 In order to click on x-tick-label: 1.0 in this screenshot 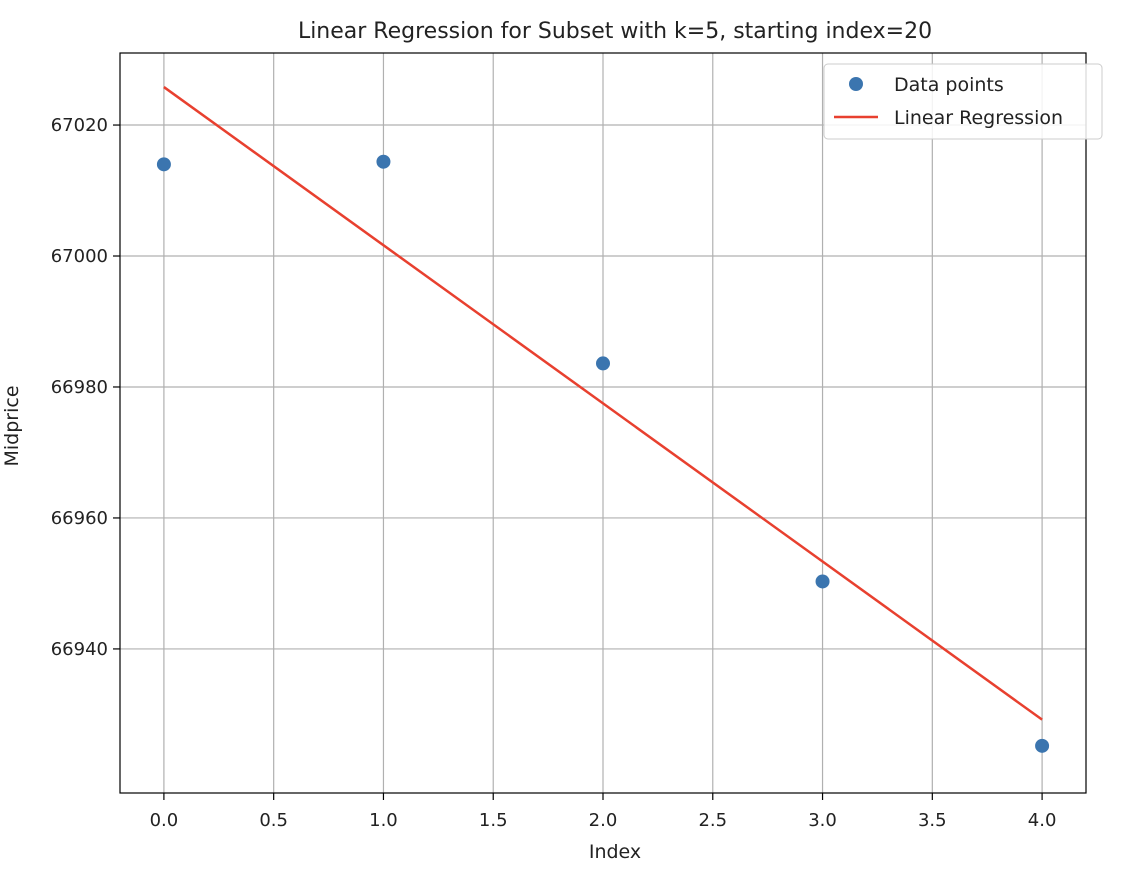, I will do `click(383, 820)`.